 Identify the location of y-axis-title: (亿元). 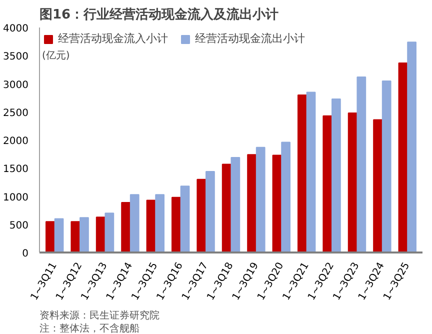
(56, 56).